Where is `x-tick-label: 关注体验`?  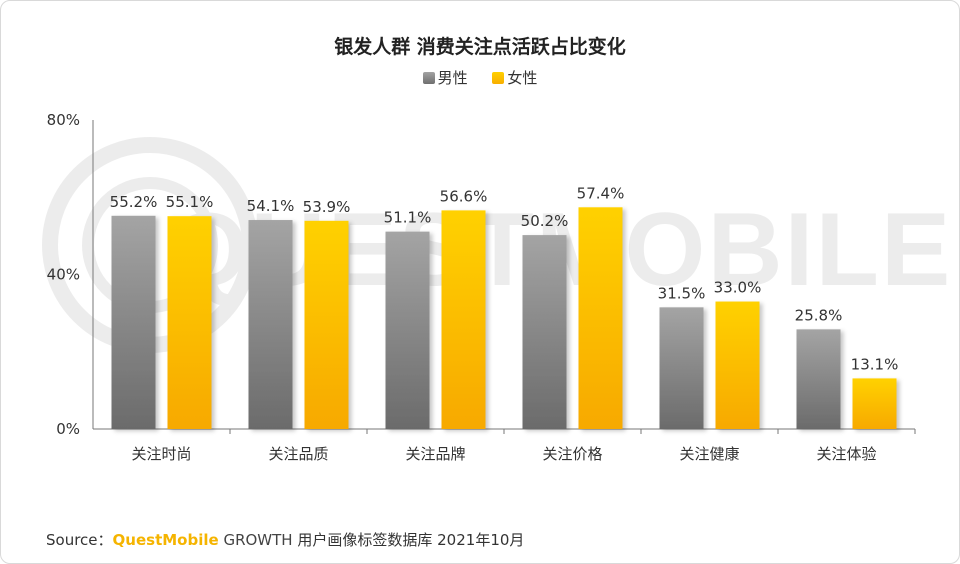 x-tick-label: 关注体验 is located at coordinates (846, 454).